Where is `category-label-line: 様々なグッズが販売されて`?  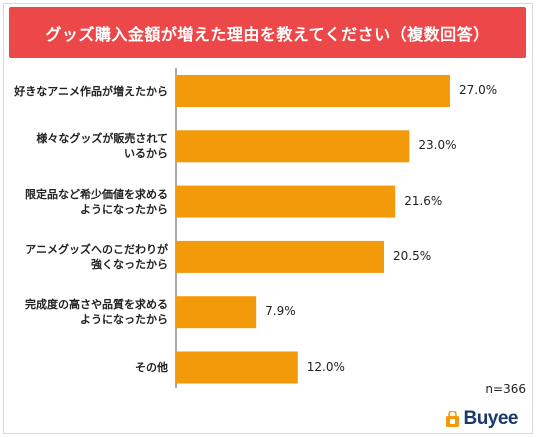 category-label-line: 様々なグッズが販売されて is located at coordinates (102, 139).